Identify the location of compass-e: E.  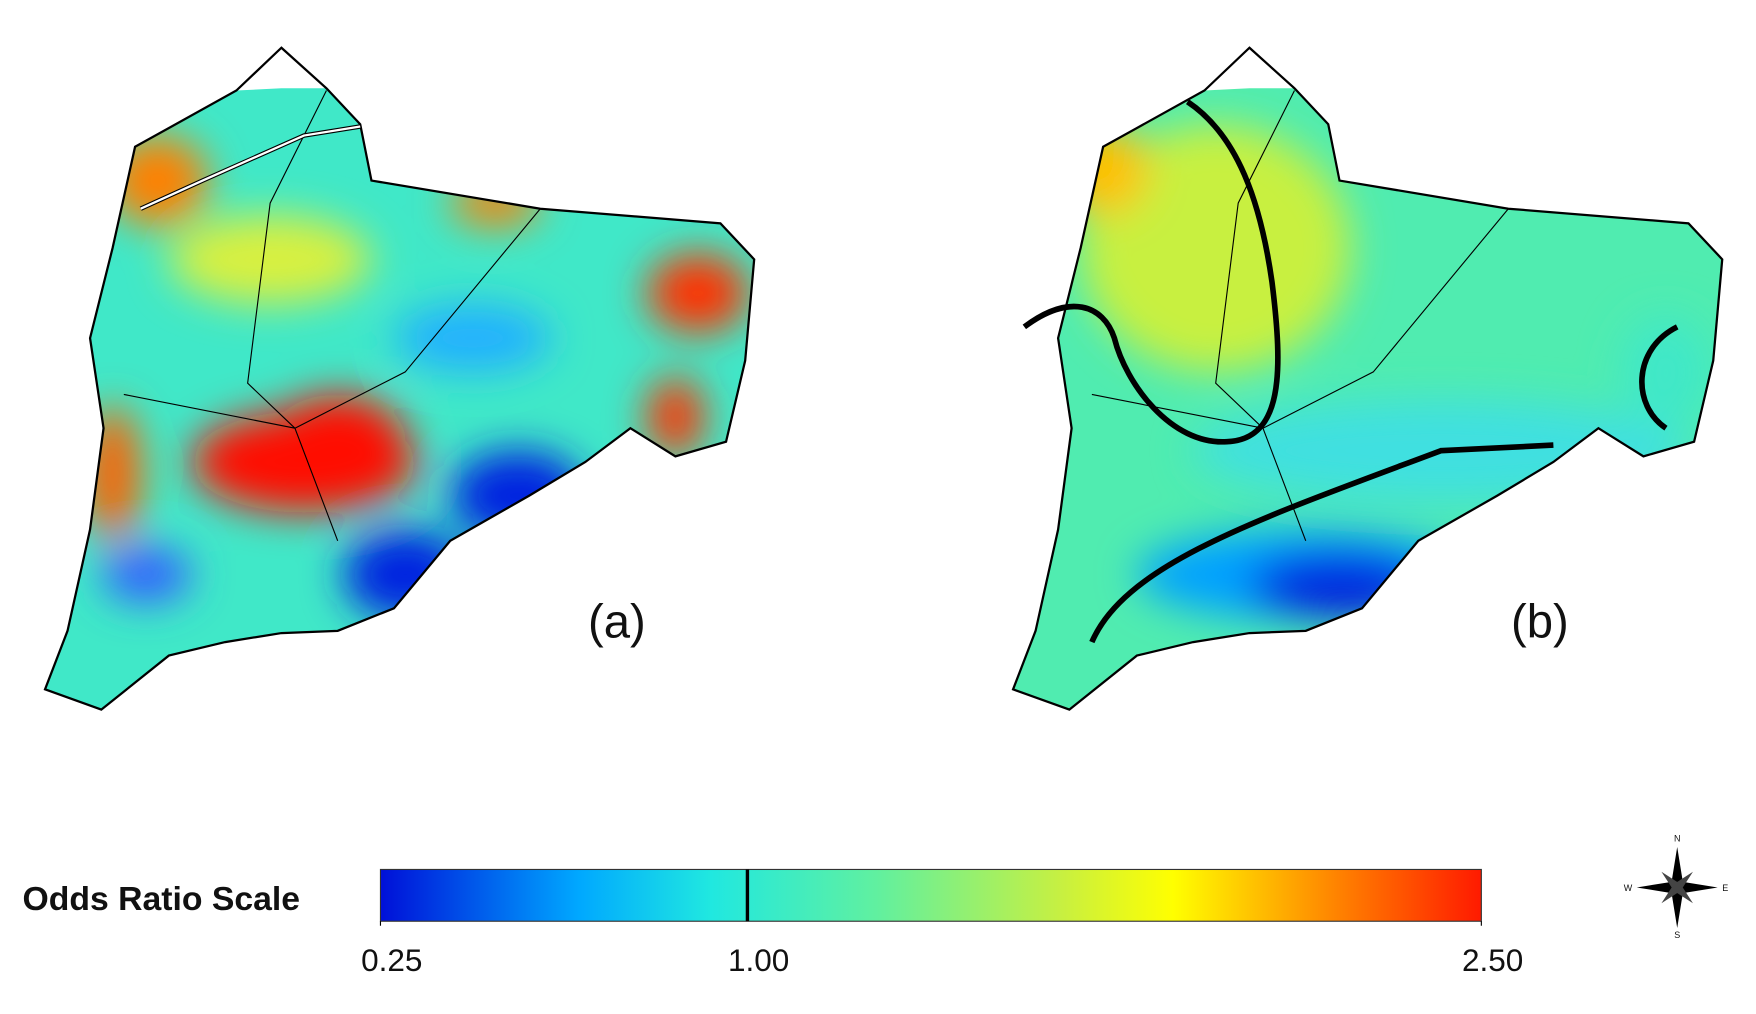
(1725, 888).